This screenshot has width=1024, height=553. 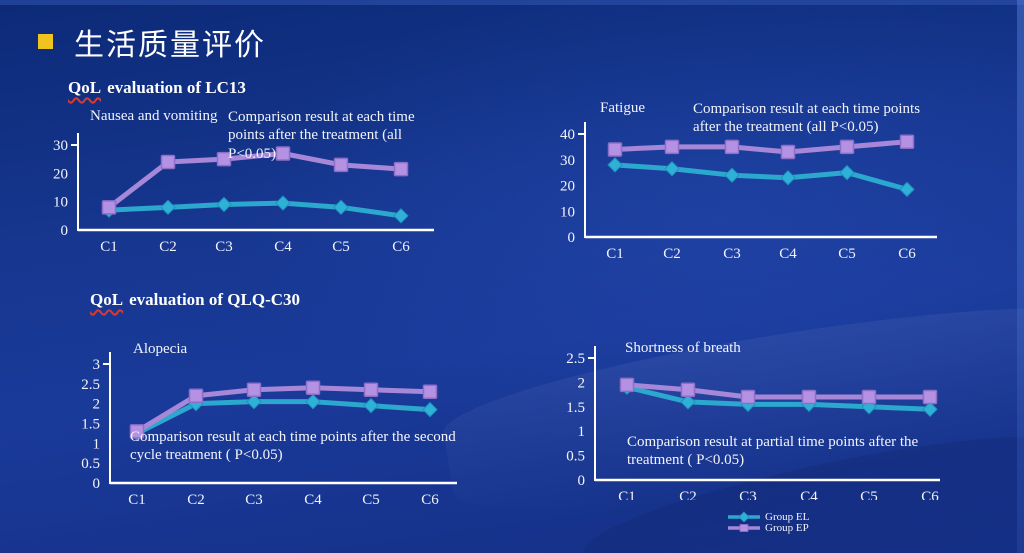 I want to click on heading-qol-qlqc30: QoL evaluation of QLQ-C30, so click(x=195, y=300).